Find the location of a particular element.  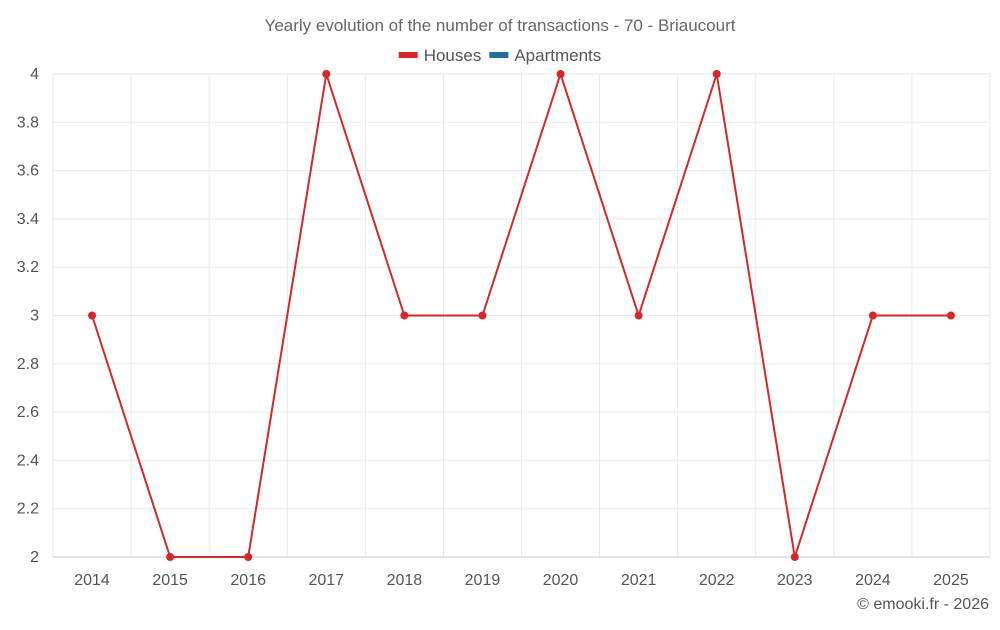

x-tick-label: 2024 is located at coordinates (873, 580).